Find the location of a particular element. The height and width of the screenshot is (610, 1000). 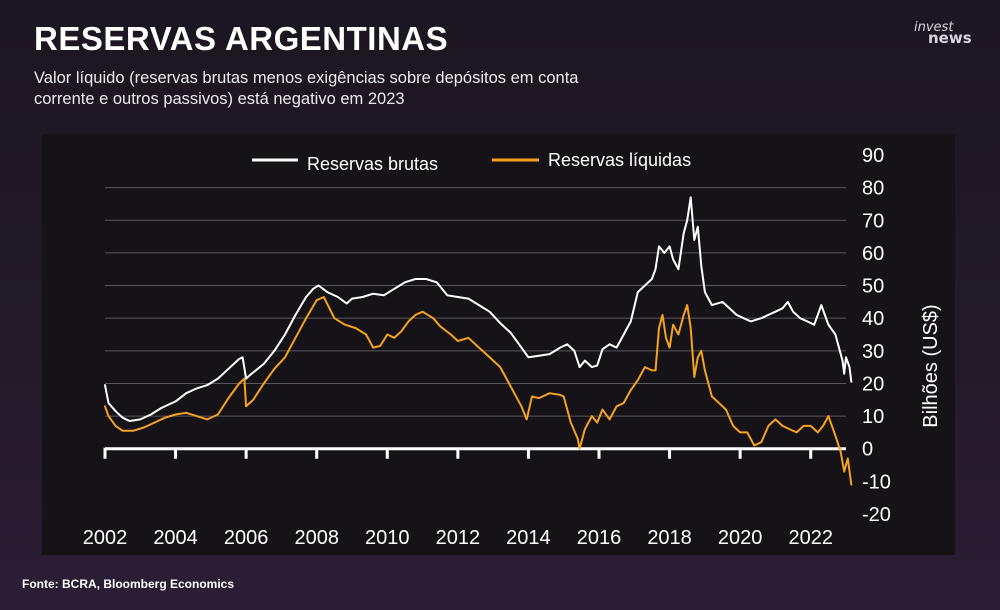

y-axis-label: Bilhões (US$) is located at coordinates (931, 365).